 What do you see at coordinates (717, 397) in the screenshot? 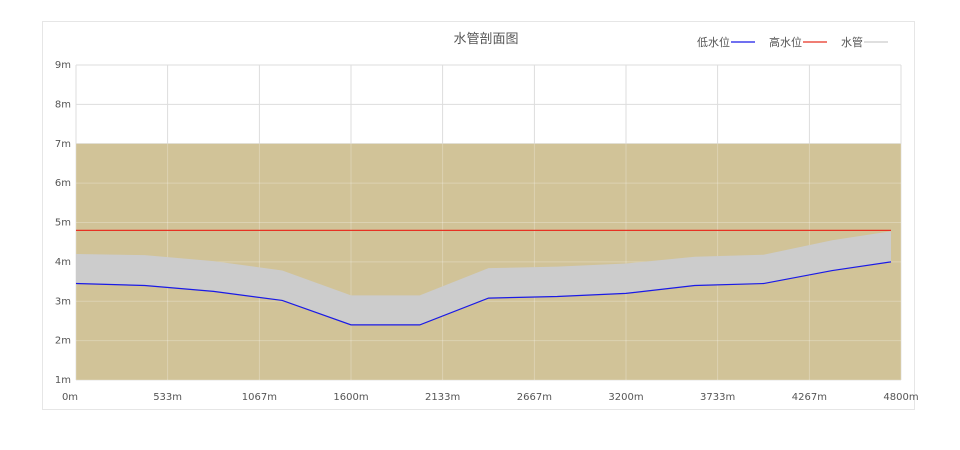
I see `x-tick-label: 3733m` at bounding box center [717, 397].